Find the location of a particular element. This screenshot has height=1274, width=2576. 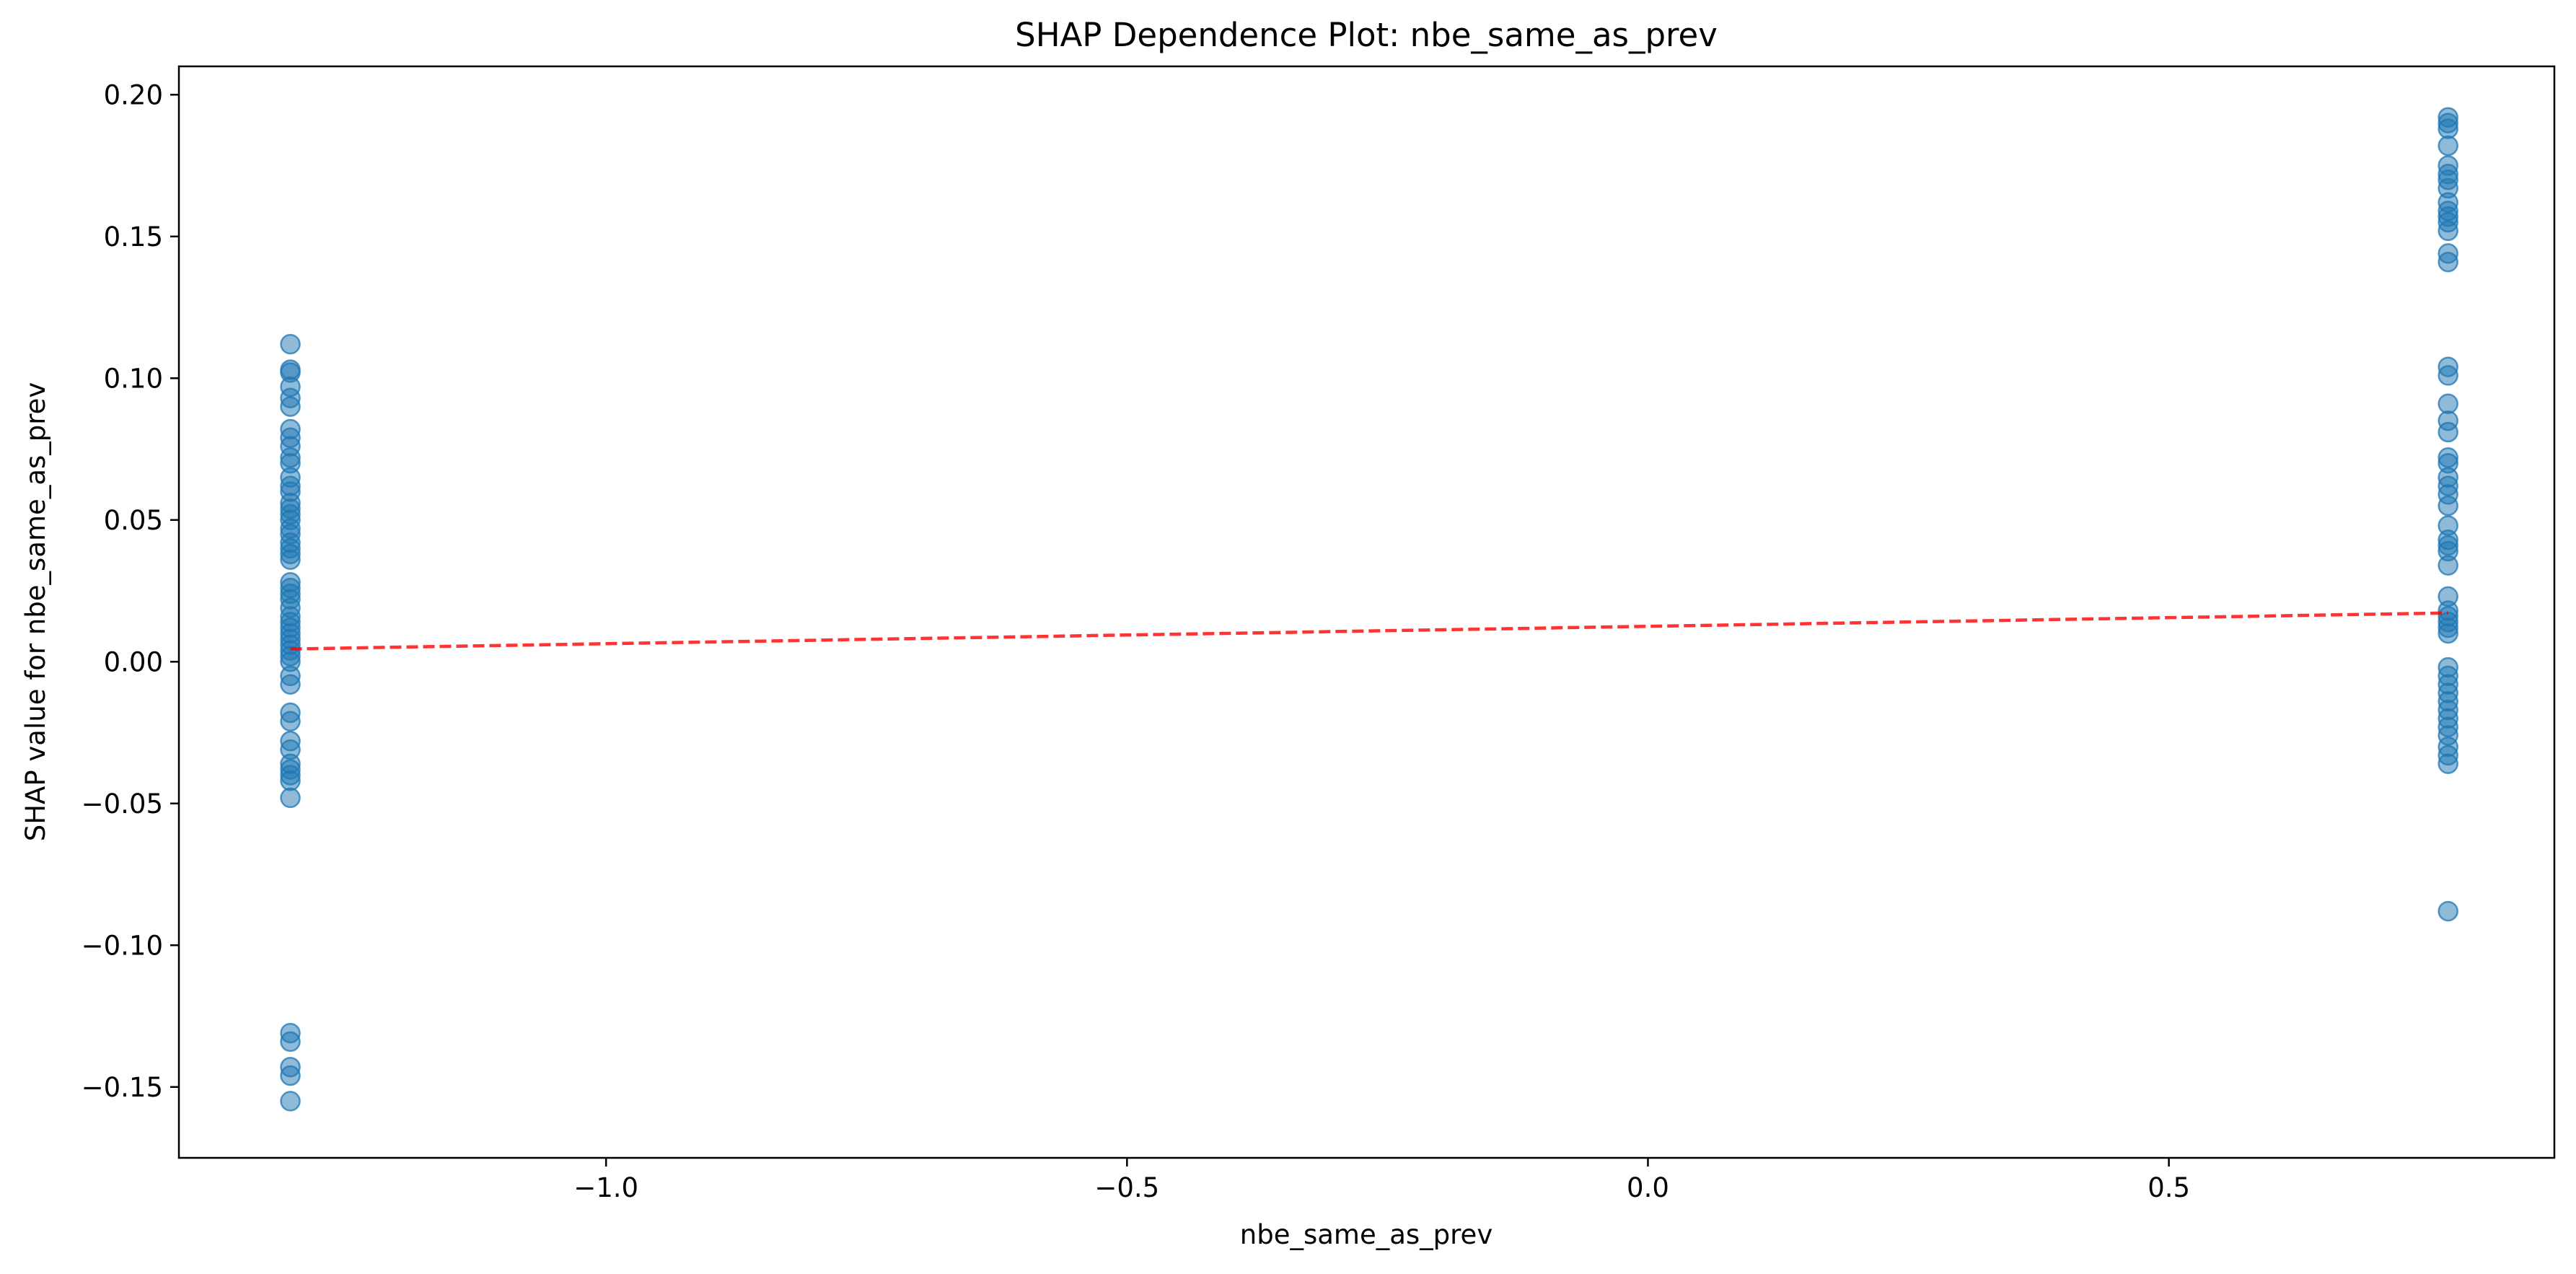

chart-title: SHAP Dependence Plot: nbe_same_as_prev is located at coordinates (1366, 35).